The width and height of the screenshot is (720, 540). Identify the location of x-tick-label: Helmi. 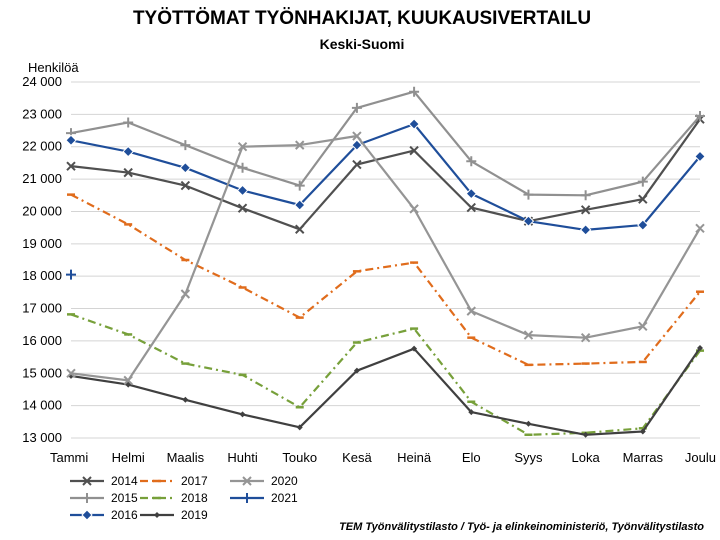
(128, 457).